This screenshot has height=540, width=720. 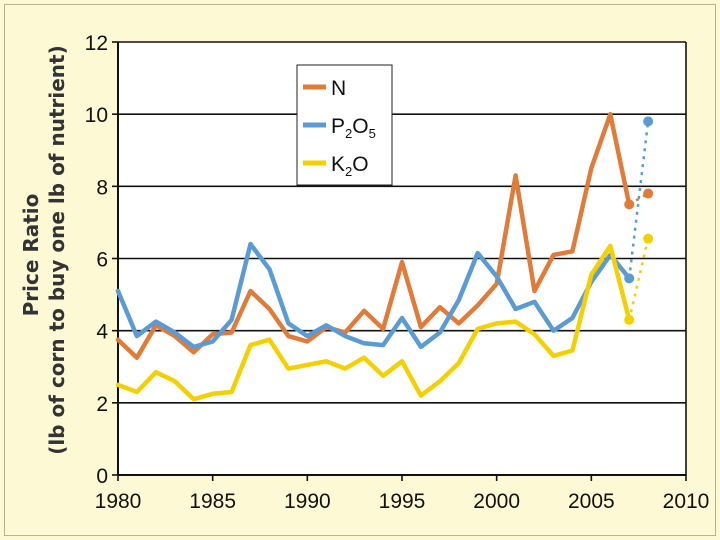 I want to click on projection-point-P2O5, so click(x=648, y=121).